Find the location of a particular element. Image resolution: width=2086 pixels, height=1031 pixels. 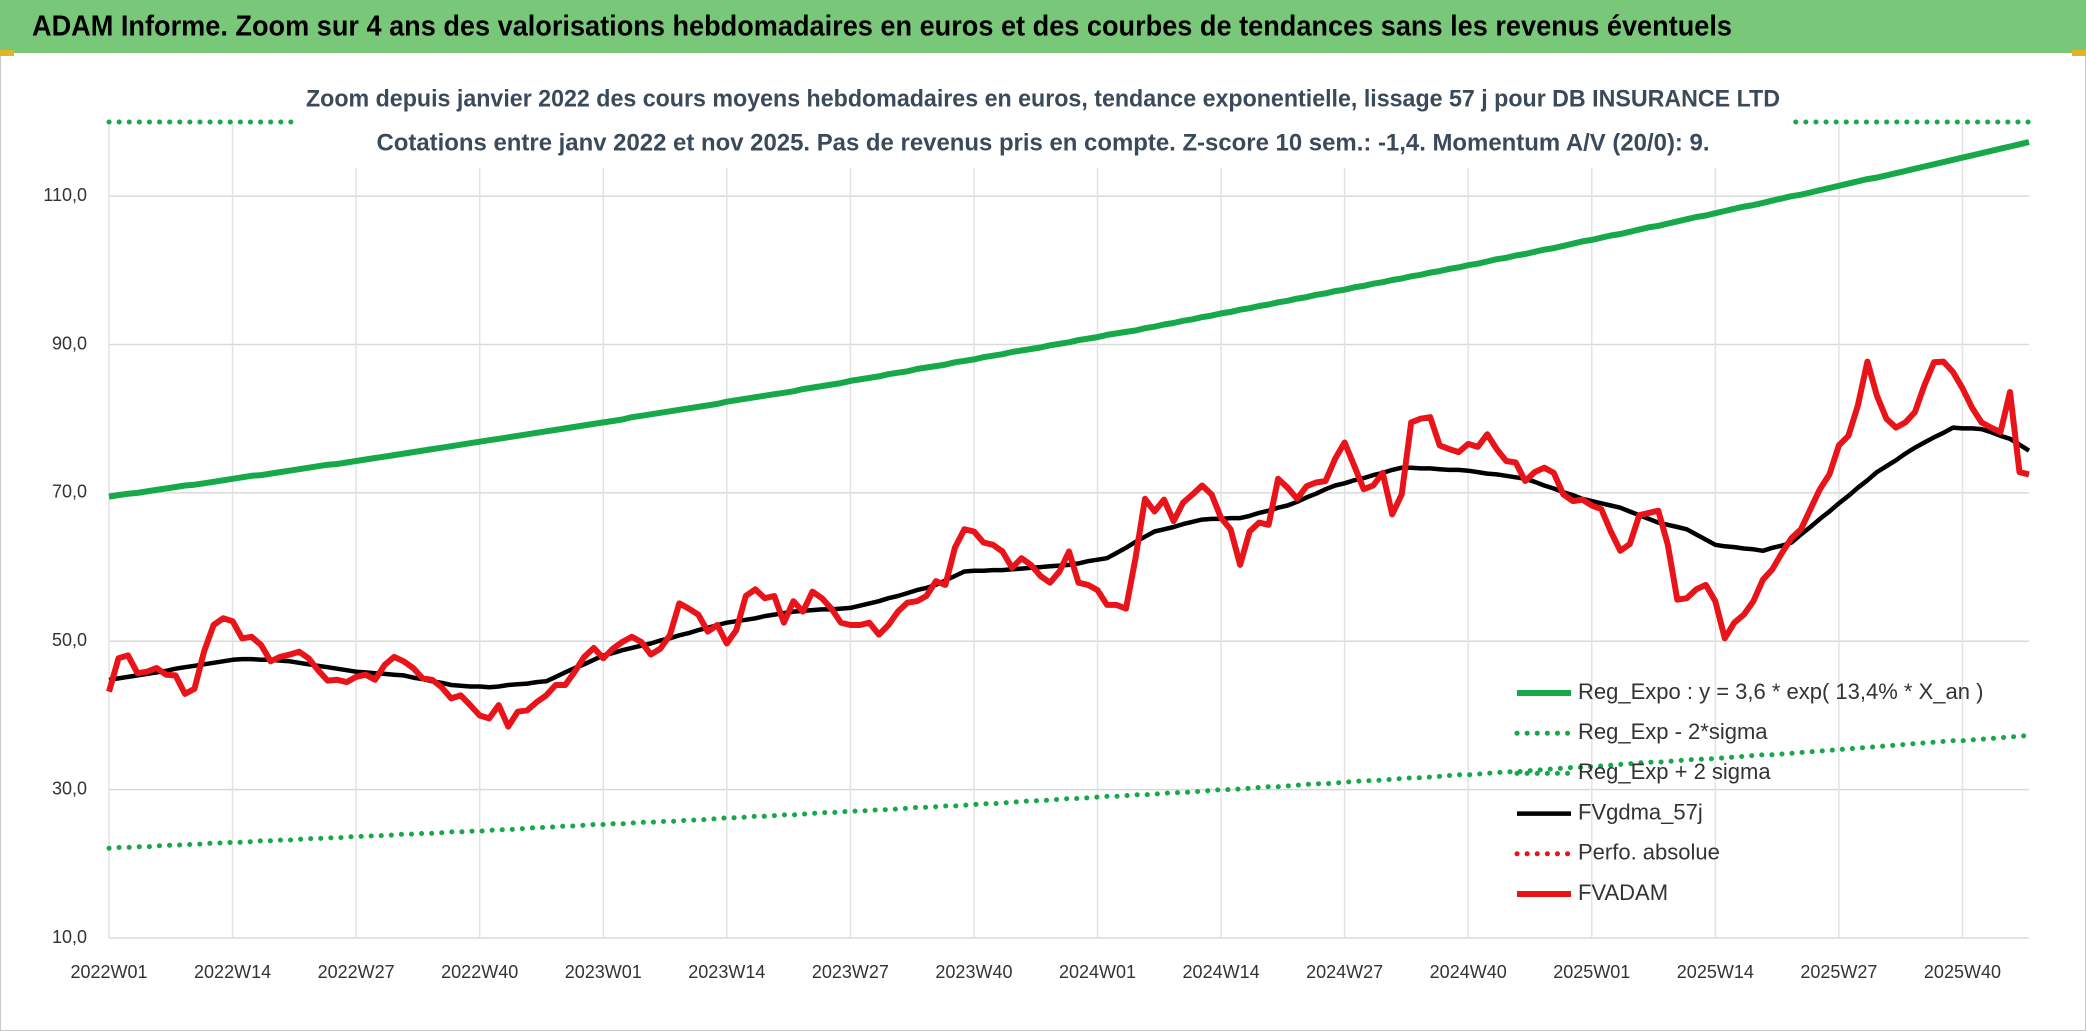

series-line is located at coordinates (1069, 792).